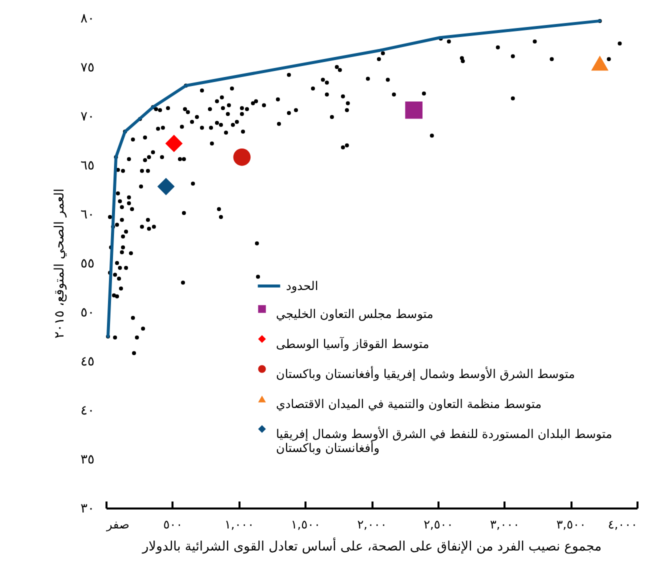  Describe the element at coordinates (87, 509) in the screenshot. I see `y-tick-label: ٣٠` at that location.